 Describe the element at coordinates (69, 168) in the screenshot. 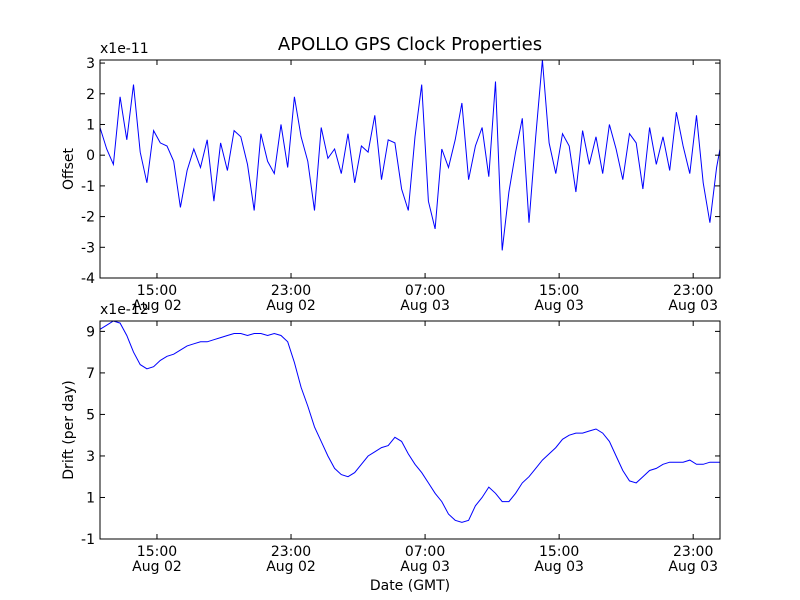

I see `y-axis-label: Offset` at that location.